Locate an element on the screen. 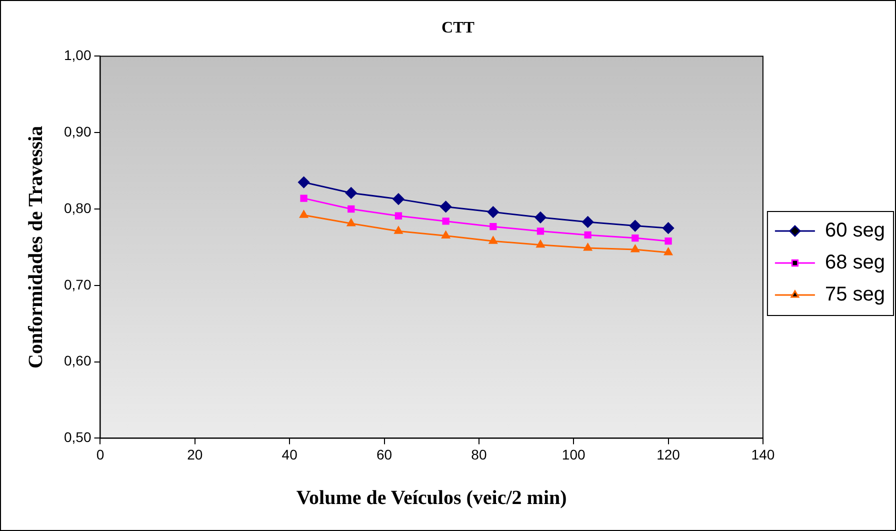 Image resolution: width=896 pixels, height=531 pixels. chart-title: CTT is located at coordinates (458, 28).